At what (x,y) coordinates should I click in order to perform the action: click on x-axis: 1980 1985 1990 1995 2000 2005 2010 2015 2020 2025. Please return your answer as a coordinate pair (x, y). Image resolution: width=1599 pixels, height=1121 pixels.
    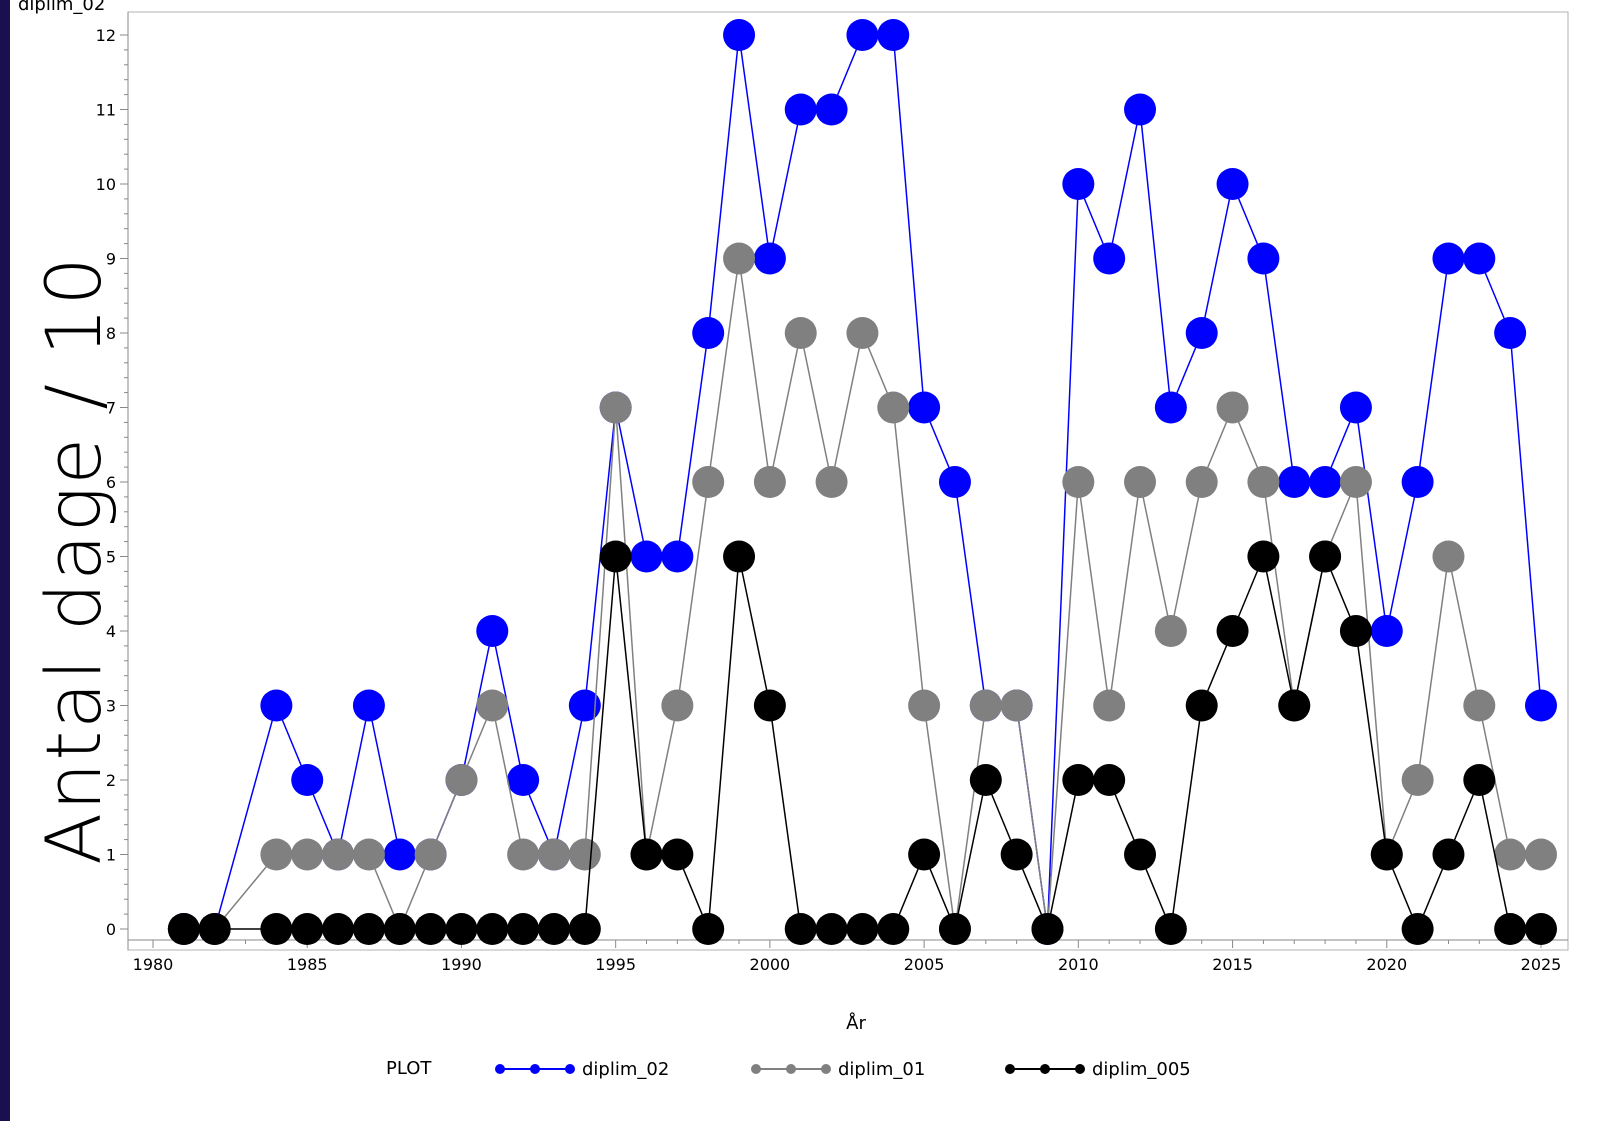
    Looking at the image, I should click on (848, 956).